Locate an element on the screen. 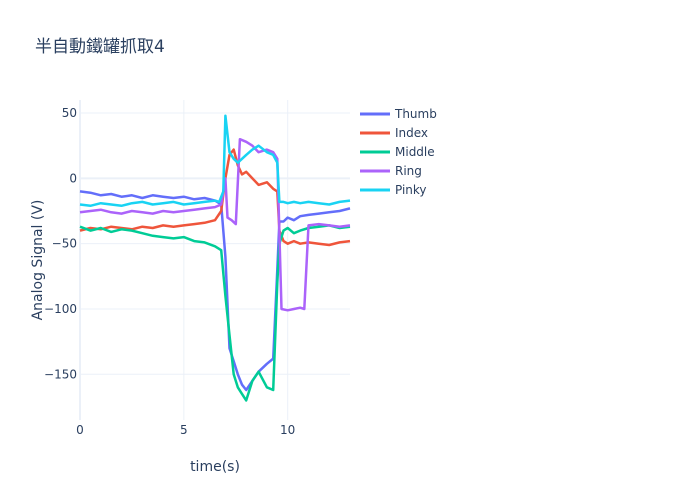  legend: Thumb Index Middle Ring Pinky is located at coordinates (398, 152).